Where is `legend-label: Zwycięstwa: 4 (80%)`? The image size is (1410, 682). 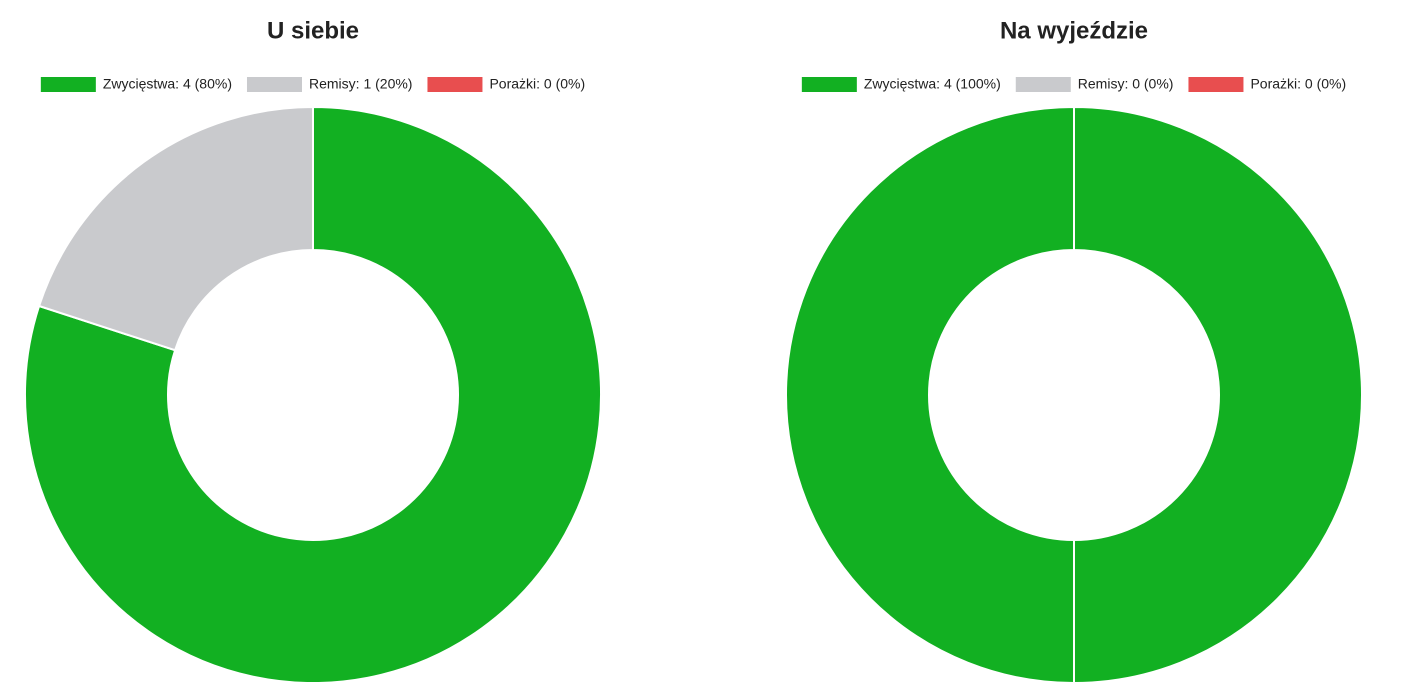
legend-label: Zwycięstwa: 4 (80%) is located at coordinates (167, 84).